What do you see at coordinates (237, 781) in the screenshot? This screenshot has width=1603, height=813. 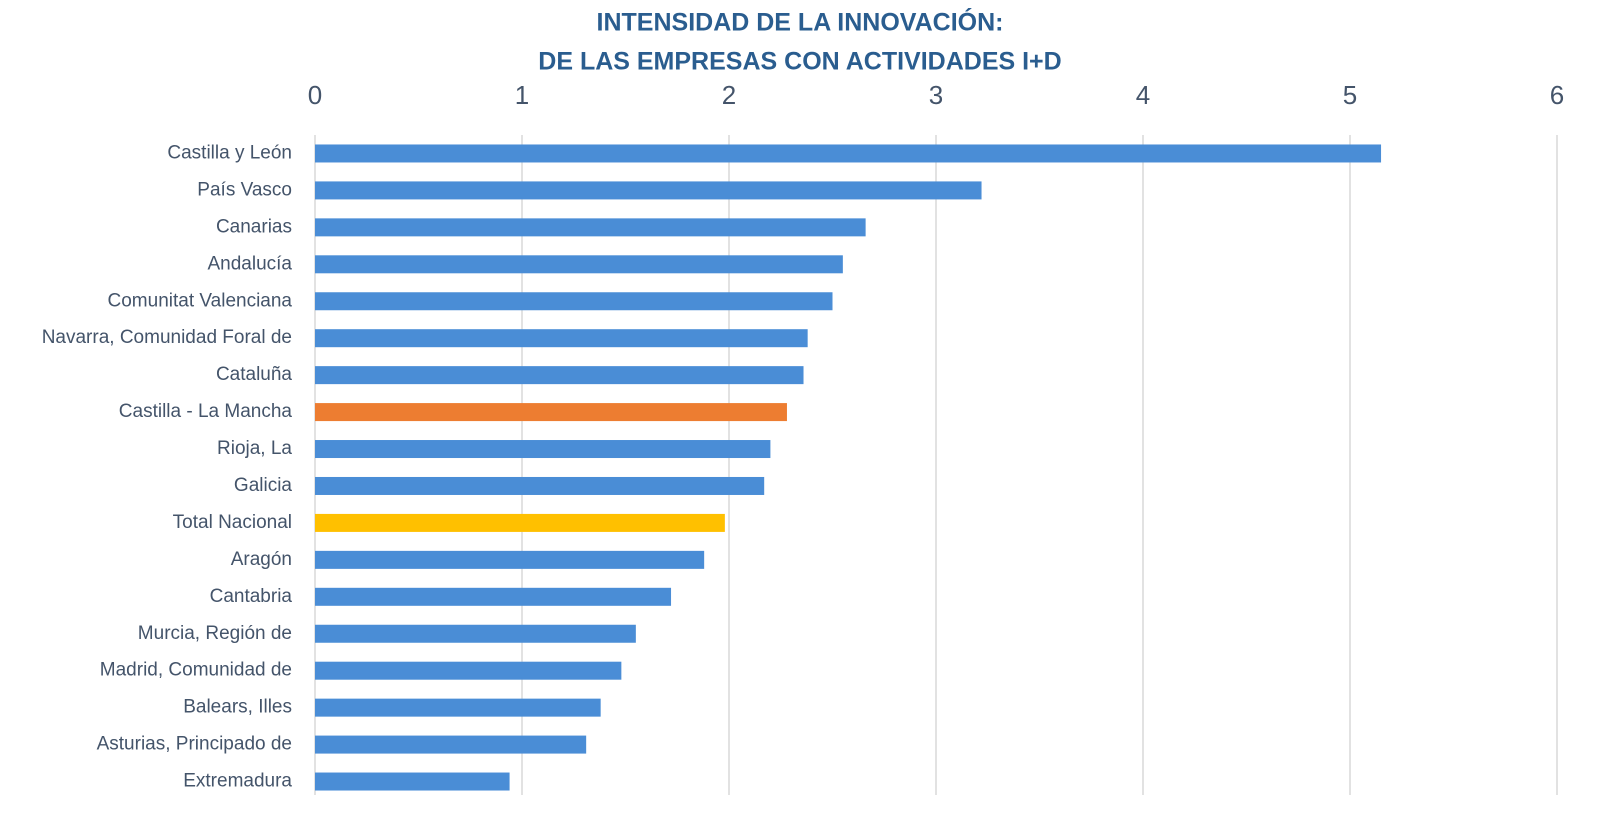 I see `y-tick-label: Extremadura` at bounding box center [237, 781].